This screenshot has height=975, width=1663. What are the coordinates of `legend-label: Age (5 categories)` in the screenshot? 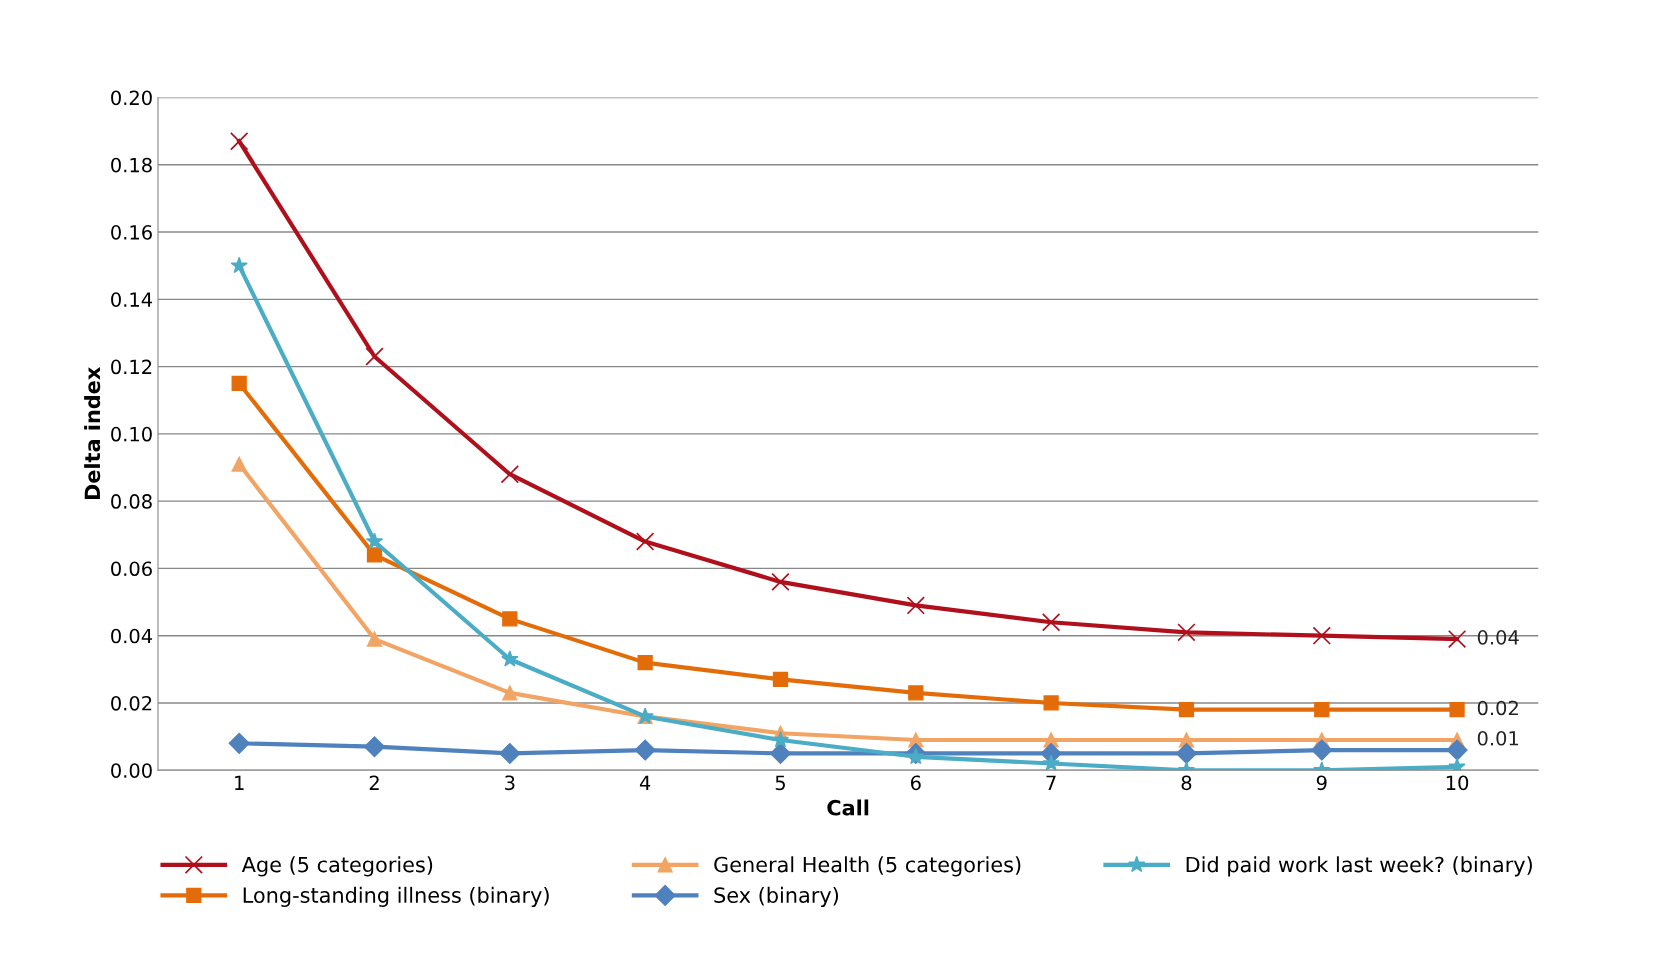 It's located at (337, 866).